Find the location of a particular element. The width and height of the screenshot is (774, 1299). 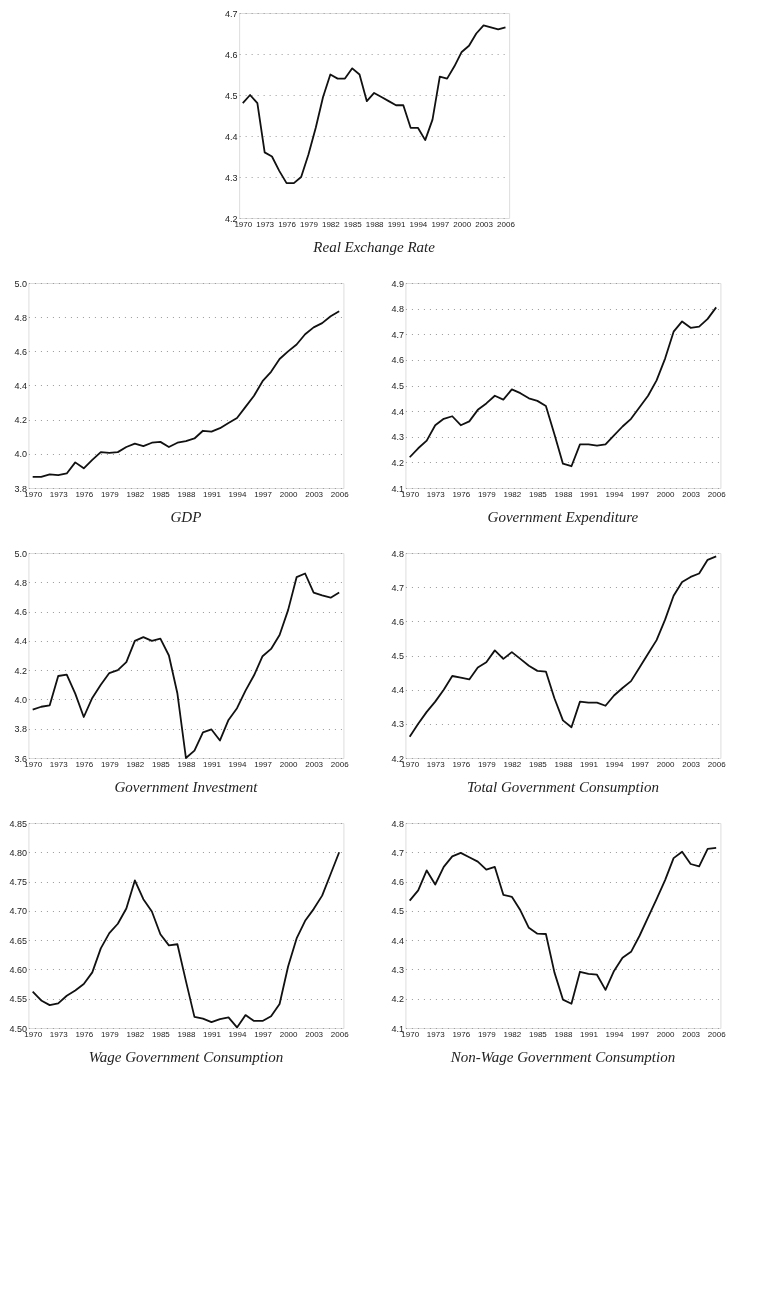

y-tick-label: 4.0 is located at coordinates (20, 699).